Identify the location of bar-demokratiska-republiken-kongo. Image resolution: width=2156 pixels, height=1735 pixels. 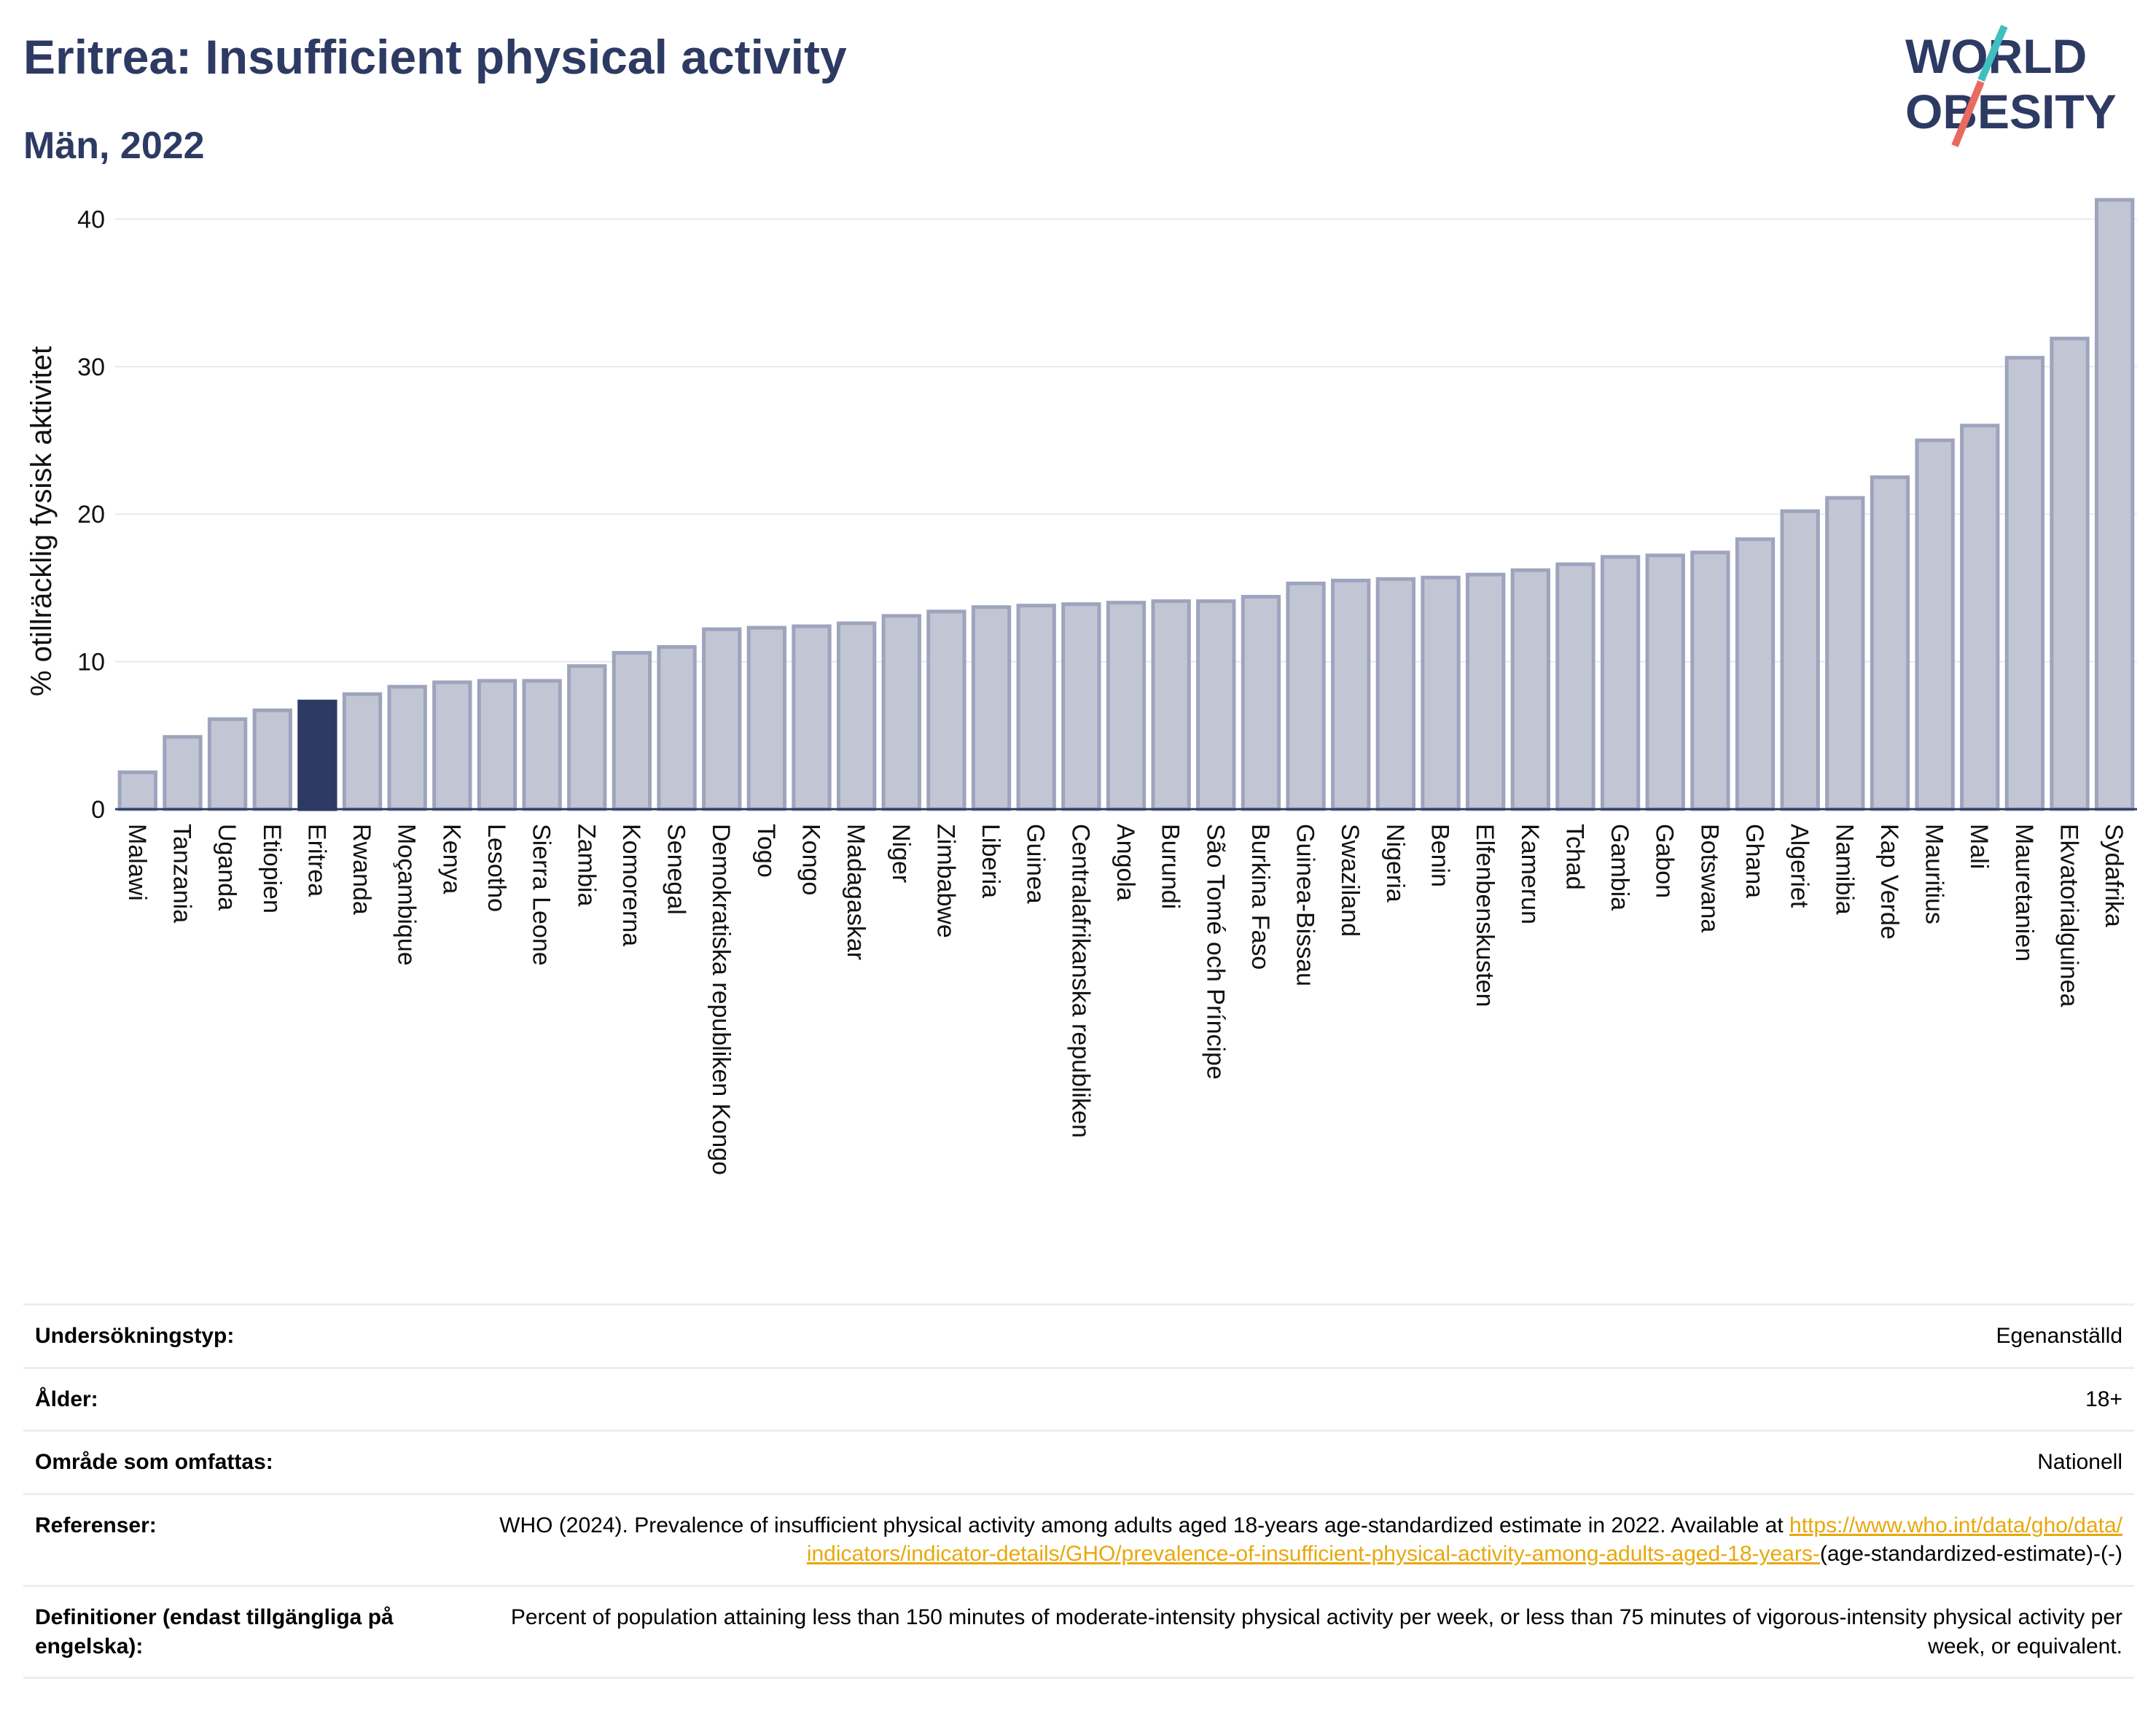
(722, 719).